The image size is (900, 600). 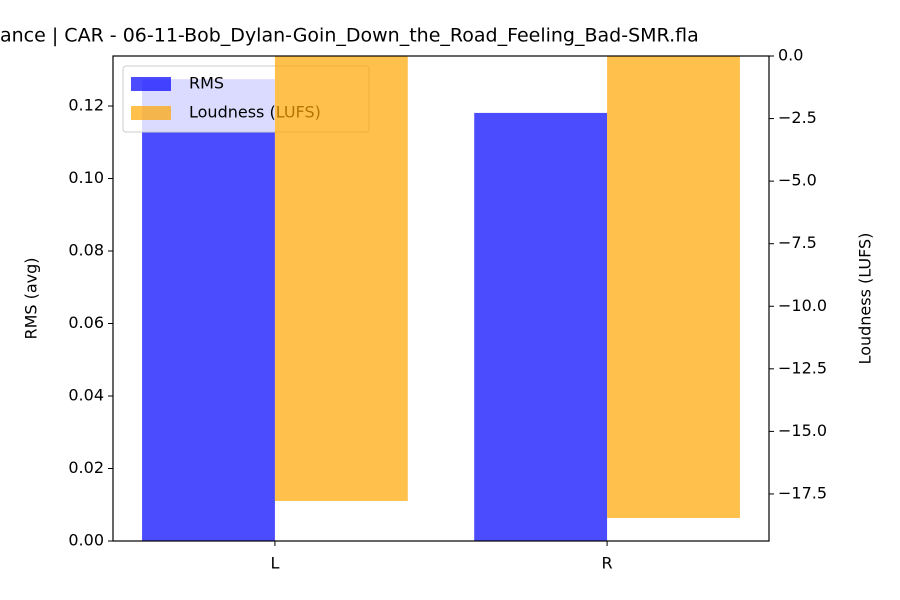 I want to click on y-axis-label: RMS (avg), so click(x=31, y=298).